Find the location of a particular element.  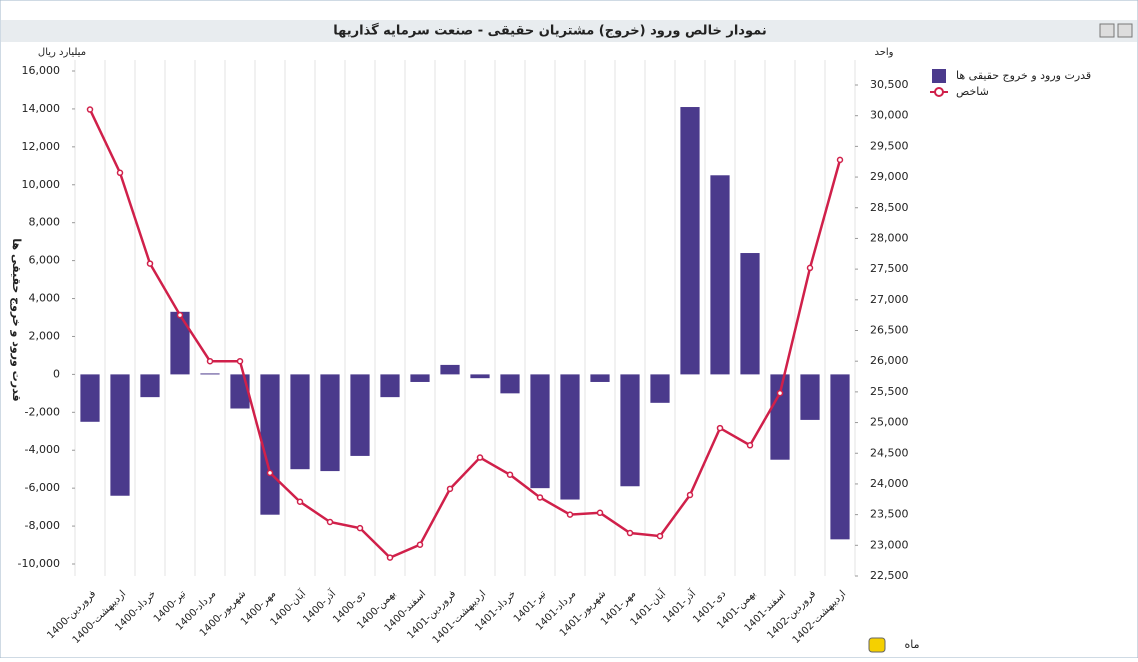

y2-tick-label: 25,000 is located at coordinates (889, 422).